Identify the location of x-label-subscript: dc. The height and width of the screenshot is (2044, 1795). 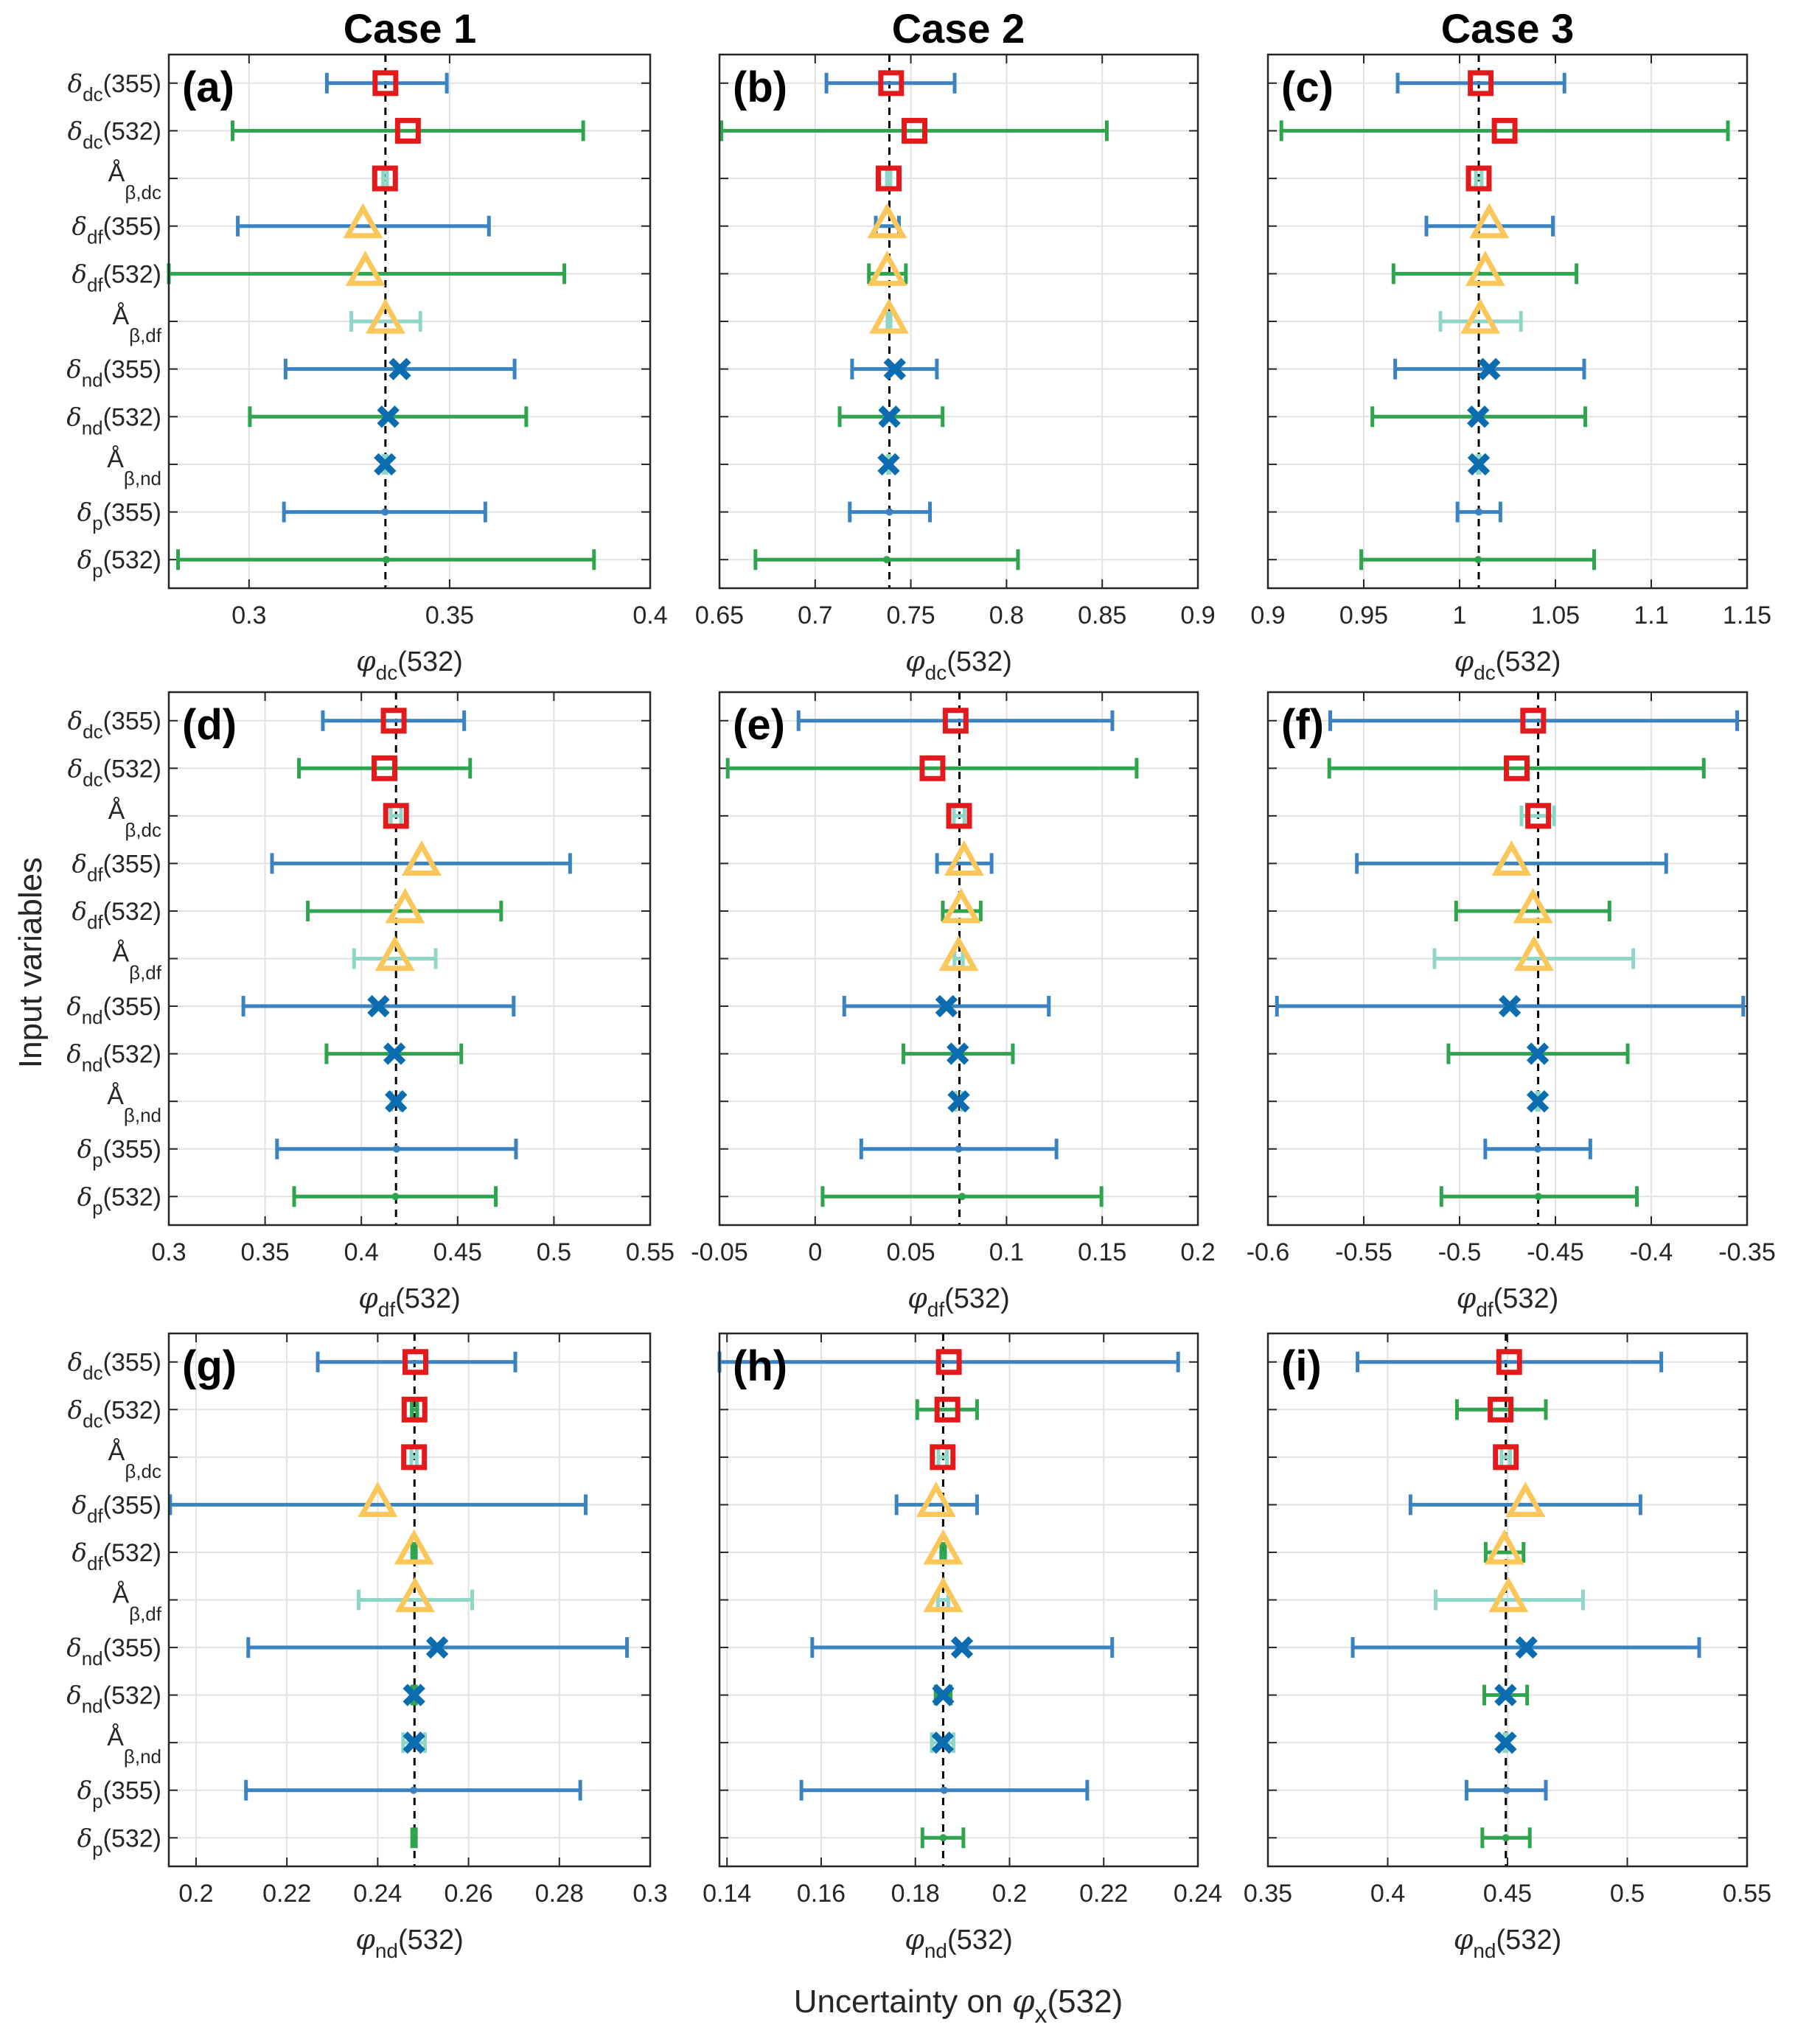
(936, 672).